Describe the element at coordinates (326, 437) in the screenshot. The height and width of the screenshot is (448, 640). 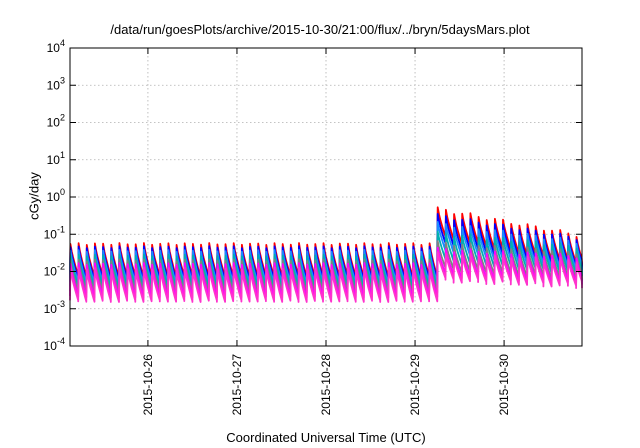
I see `x-axis-label: Coordinated Universal Time (UTC)` at that location.